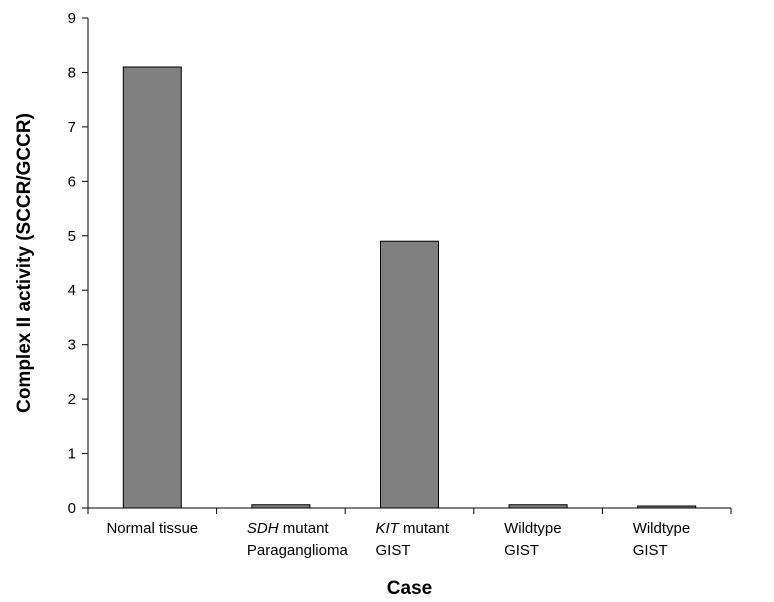  I want to click on y-tick-label: 9, so click(72, 18).